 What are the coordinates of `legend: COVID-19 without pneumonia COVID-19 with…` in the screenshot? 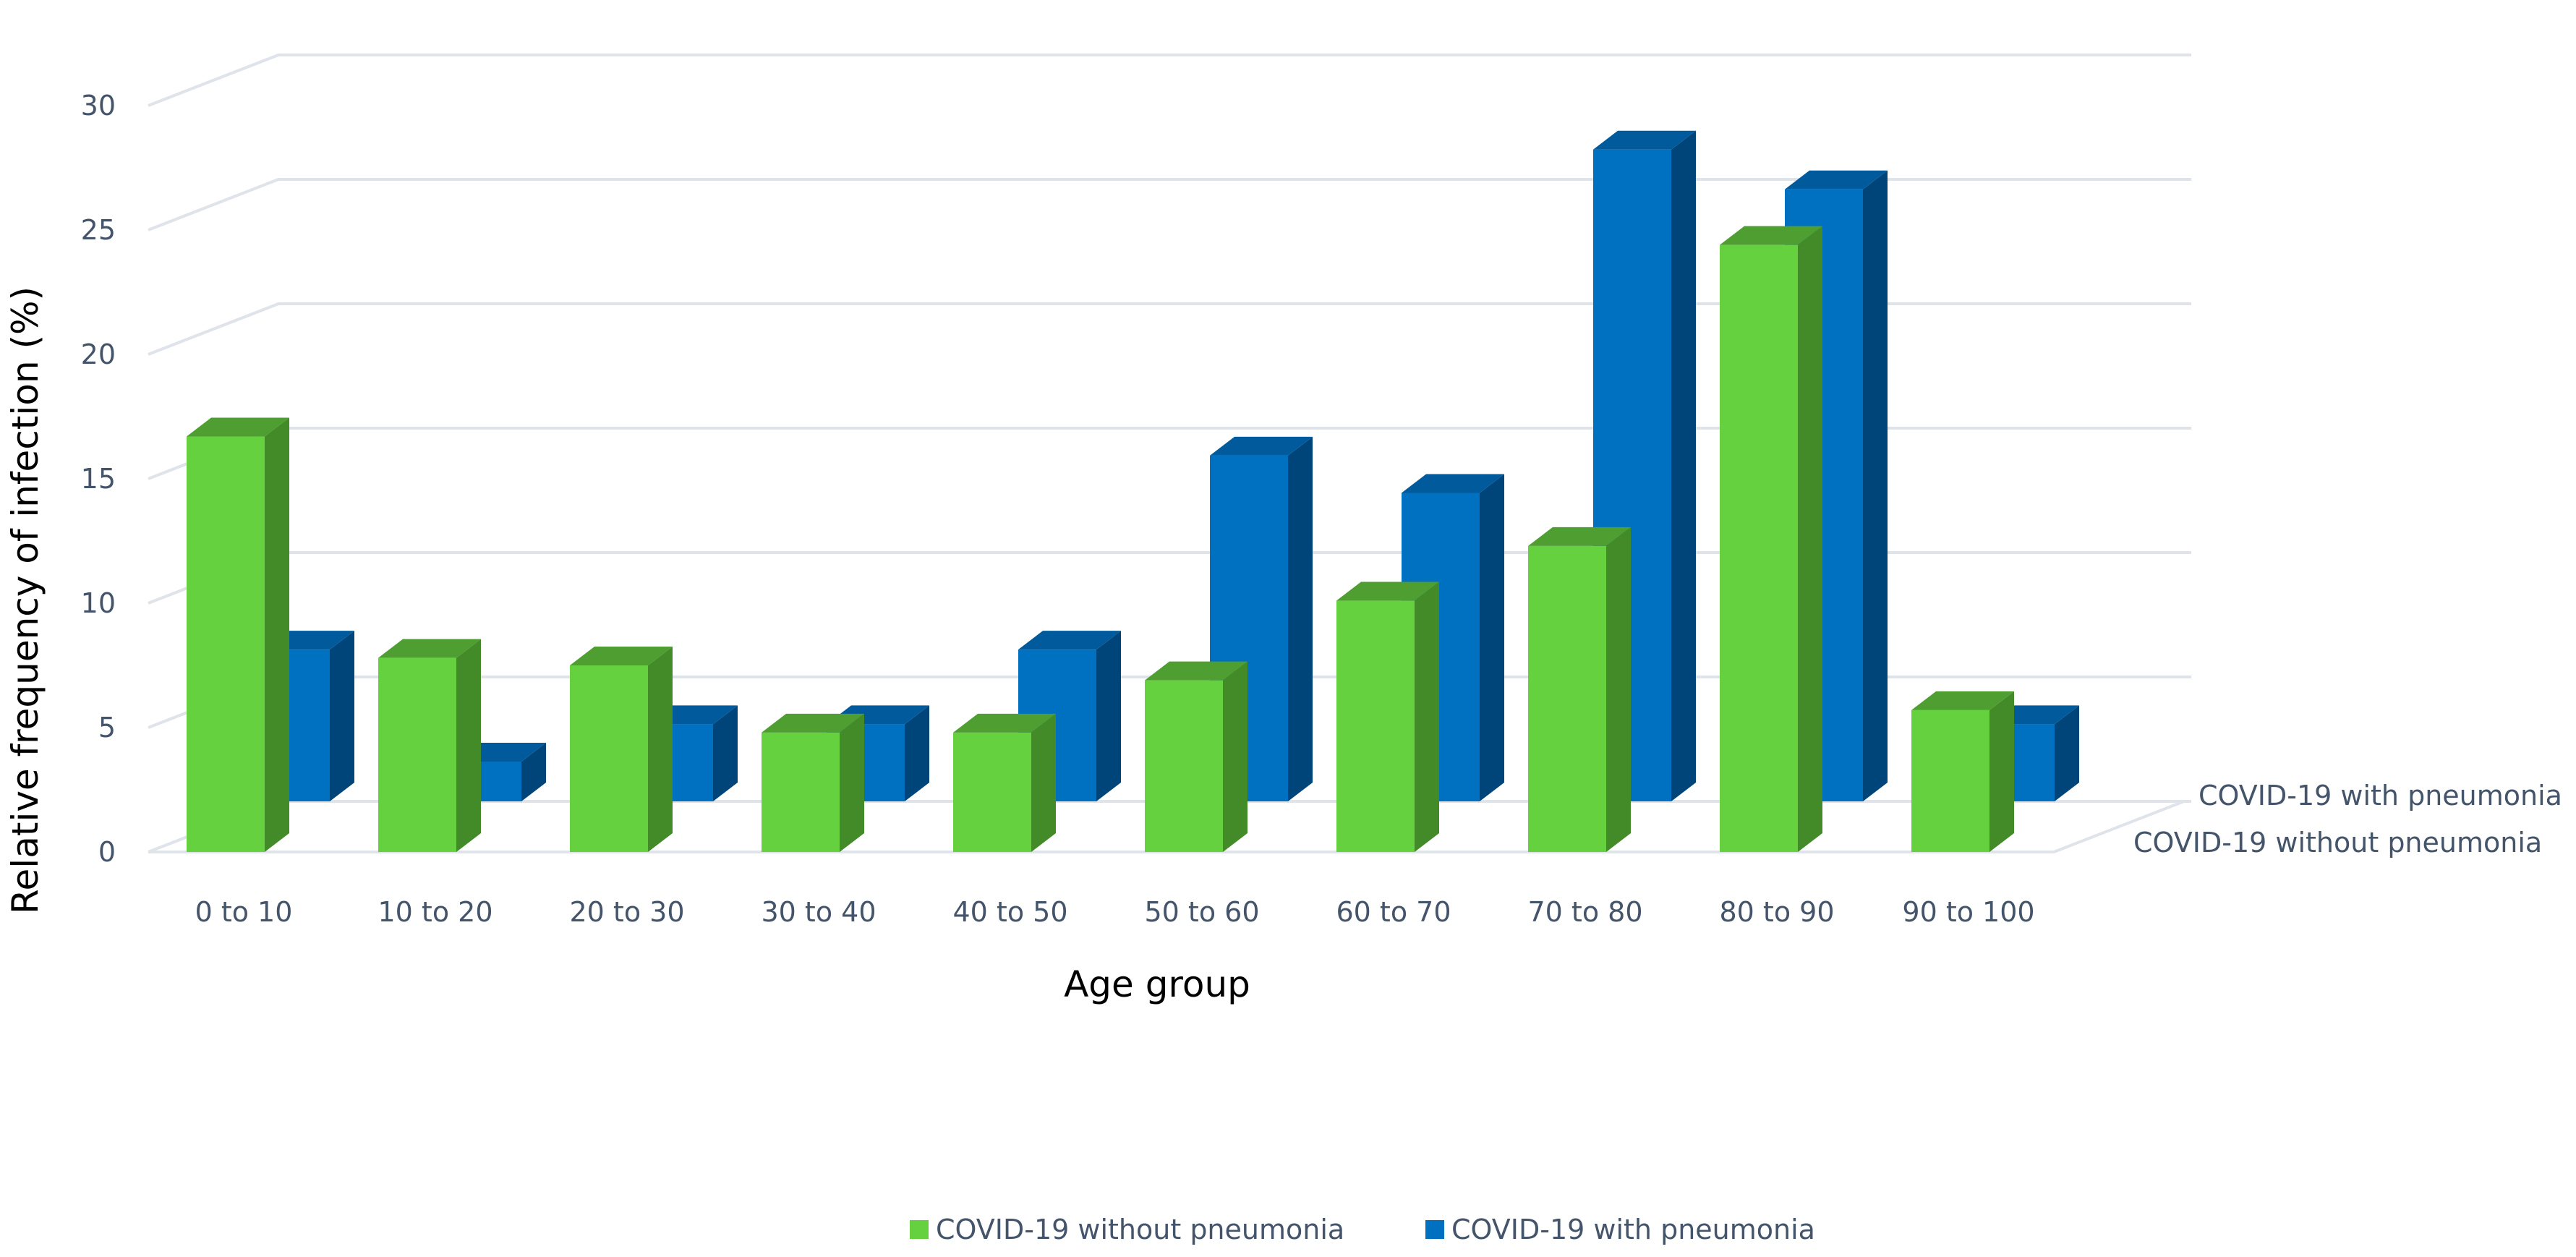 It's located at (1362, 1229).